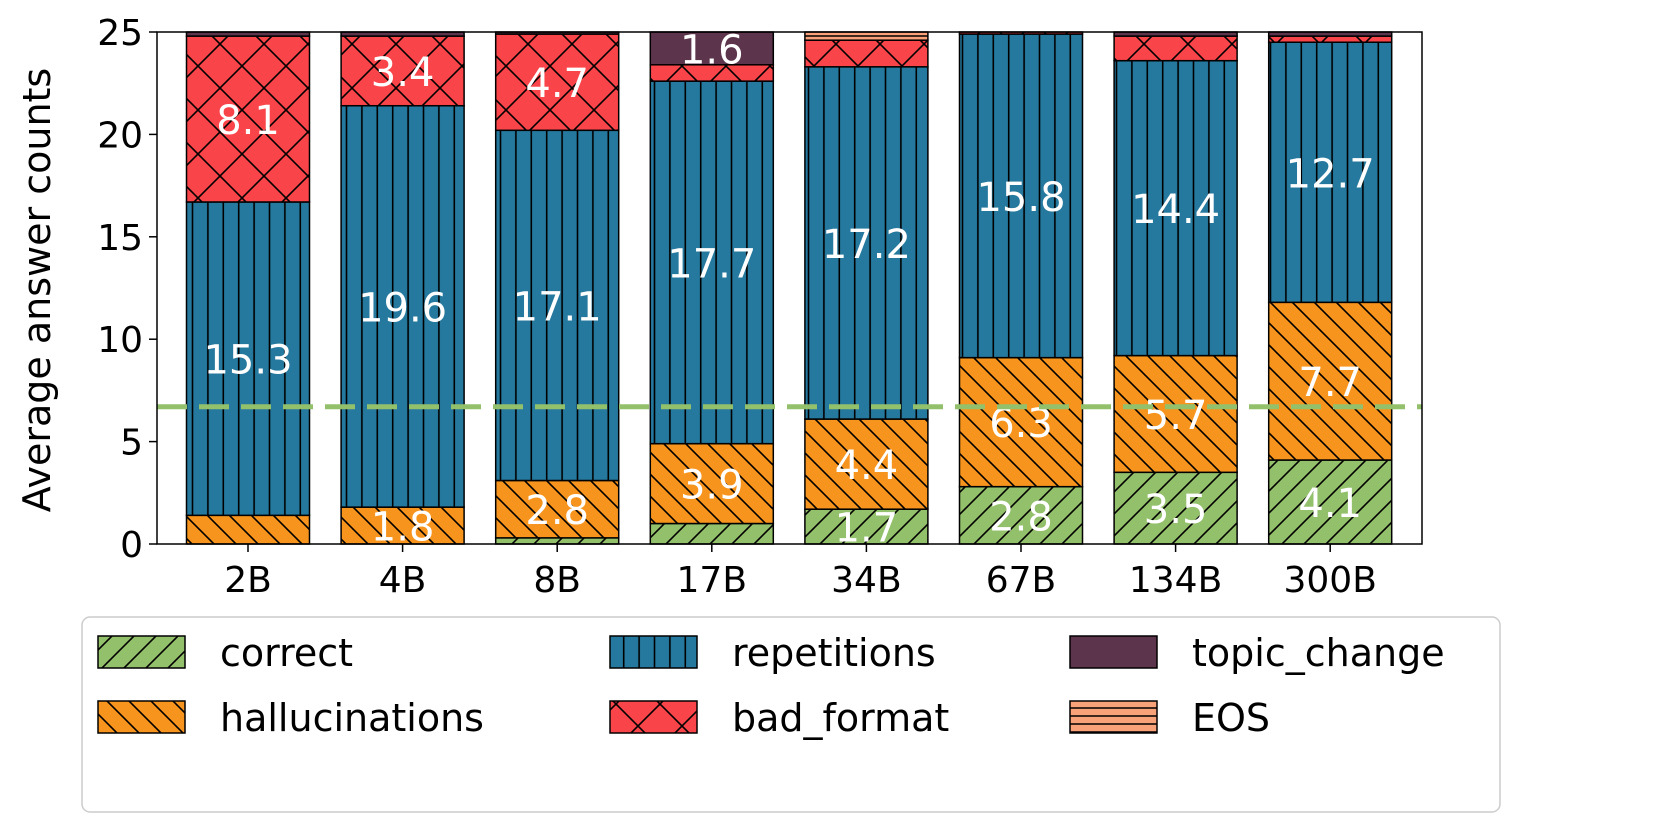 The height and width of the screenshot is (830, 1661). I want to click on legend-label-hallucinations: hallucinations, so click(352, 718).